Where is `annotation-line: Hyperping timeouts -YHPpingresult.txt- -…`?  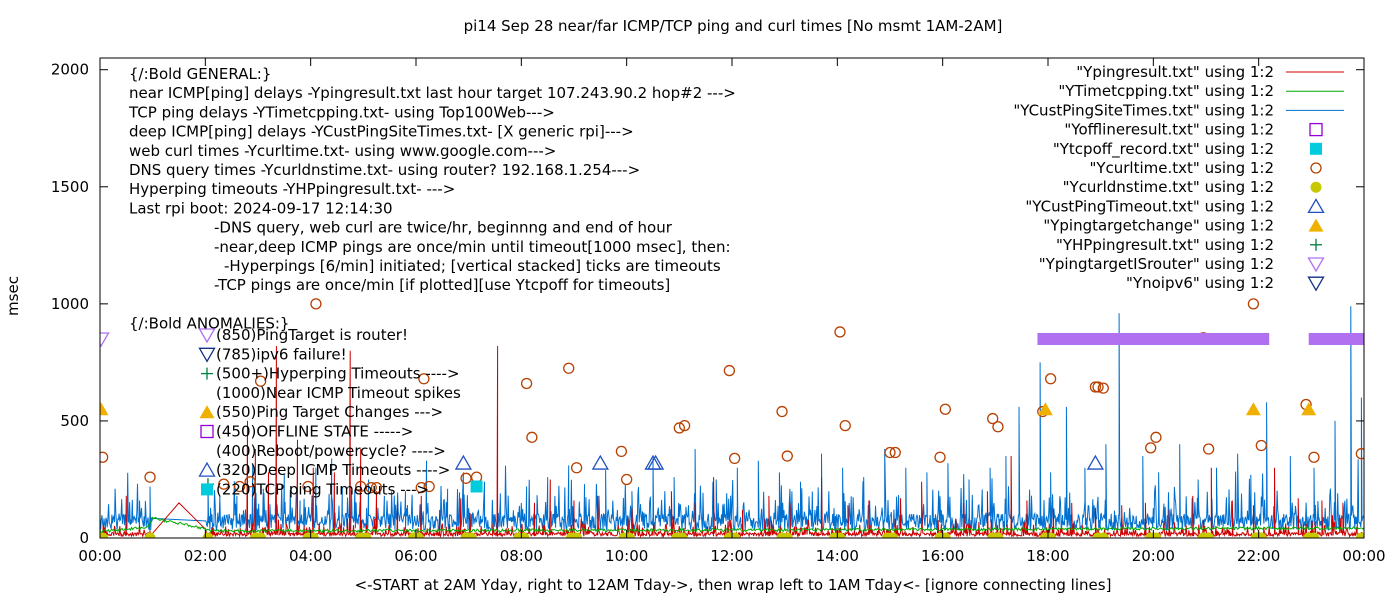 annotation-line: Hyperping timeouts -YHPpingresult.txt- -… is located at coordinates (292, 189).